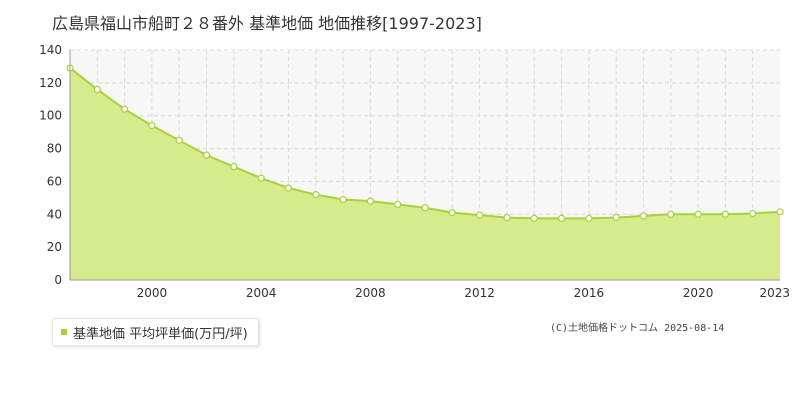 The width and height of the screenshot is (800, 400). What do you see at coordinates (637, 328) in the screenshot?
I see `copyright-text: (C)土地価格ドットコム 2025-08-14` at bounding box center [637, 328].